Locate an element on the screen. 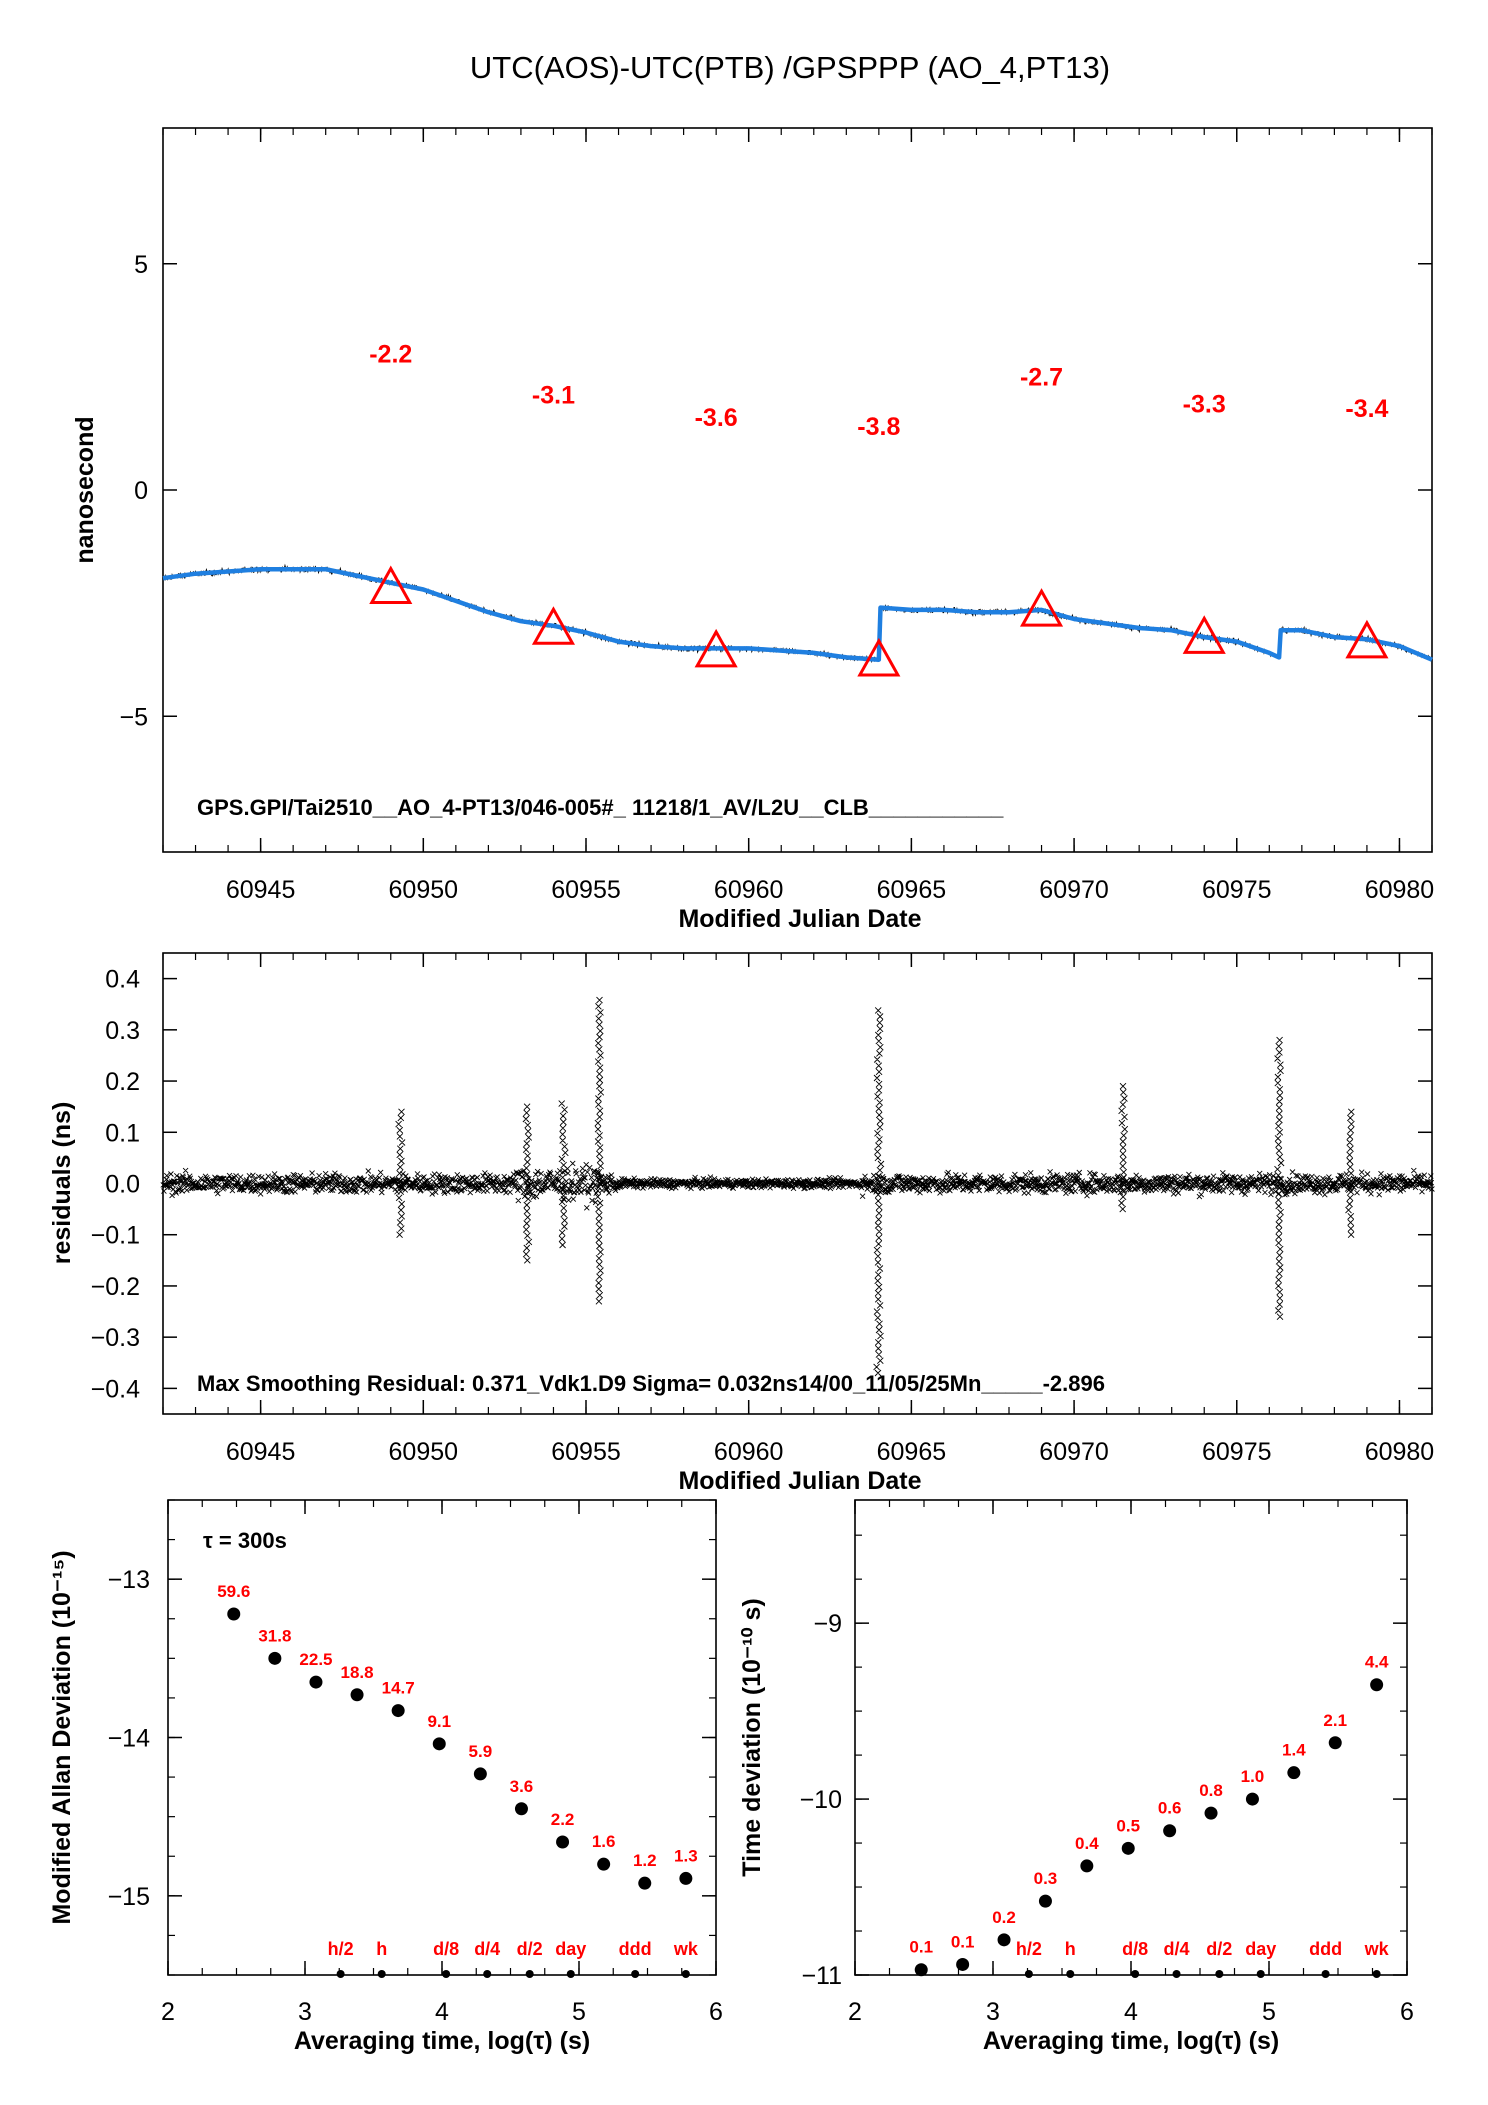 The width and height of the screenshot is (1488, 2105). mdev-time-marker-label: day is located at coordinates (570, 1949).